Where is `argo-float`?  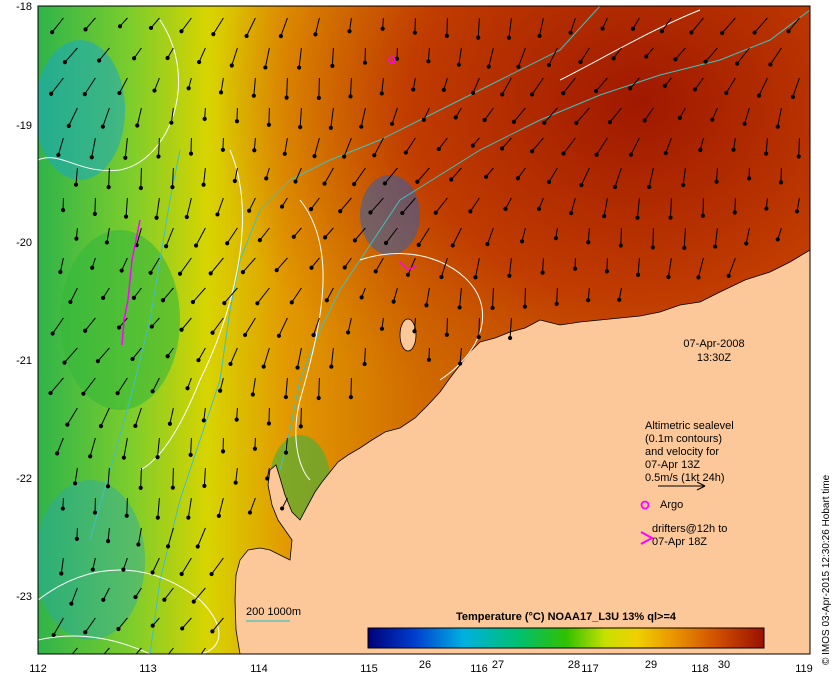
argo-float is located at coordinates (392, 60).